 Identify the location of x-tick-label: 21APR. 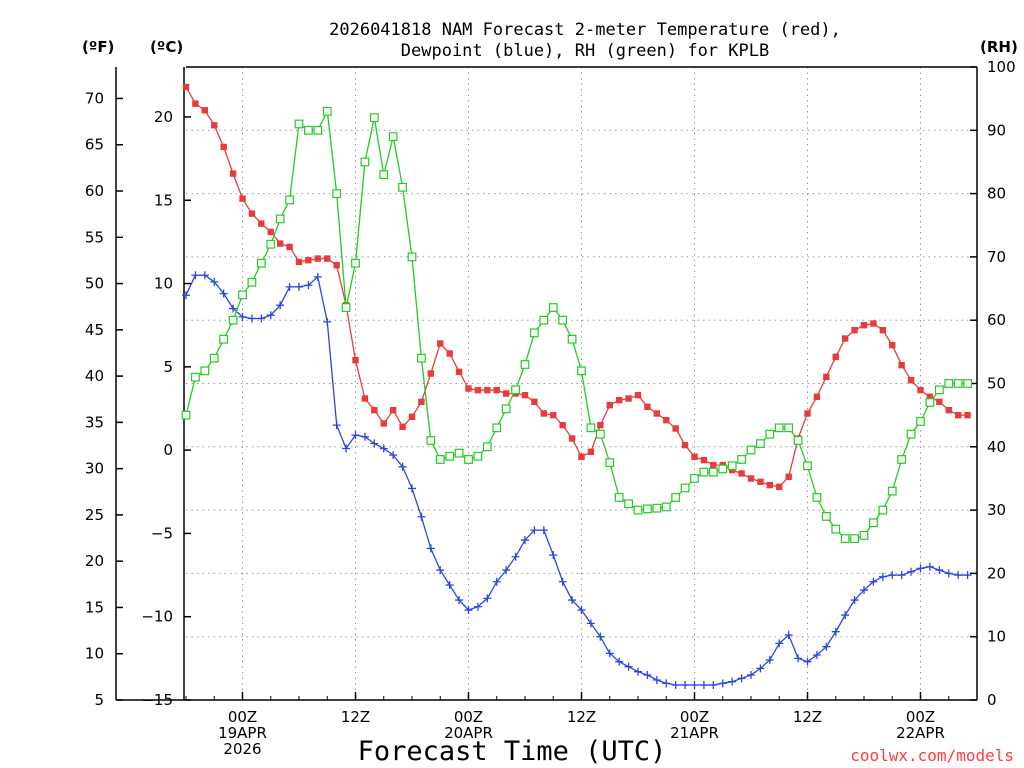
(694, 733).